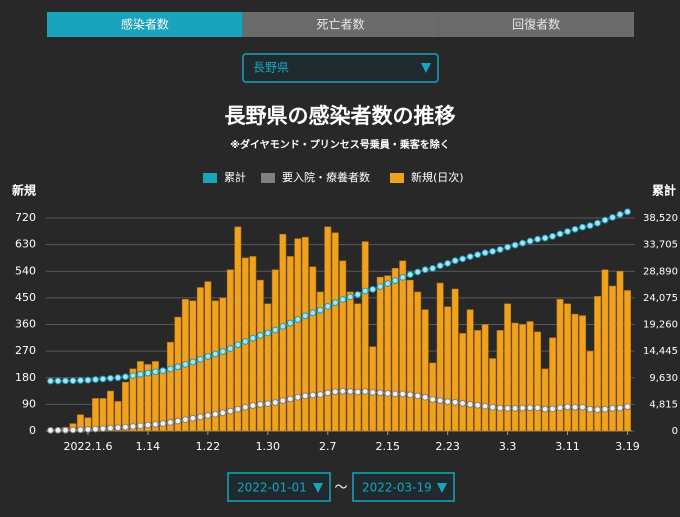  What do you see at coordinates (340, 116) in the screenshot?
I see `chart-title: 長野県の感染者数の推移` at bounding box center [340, 116].